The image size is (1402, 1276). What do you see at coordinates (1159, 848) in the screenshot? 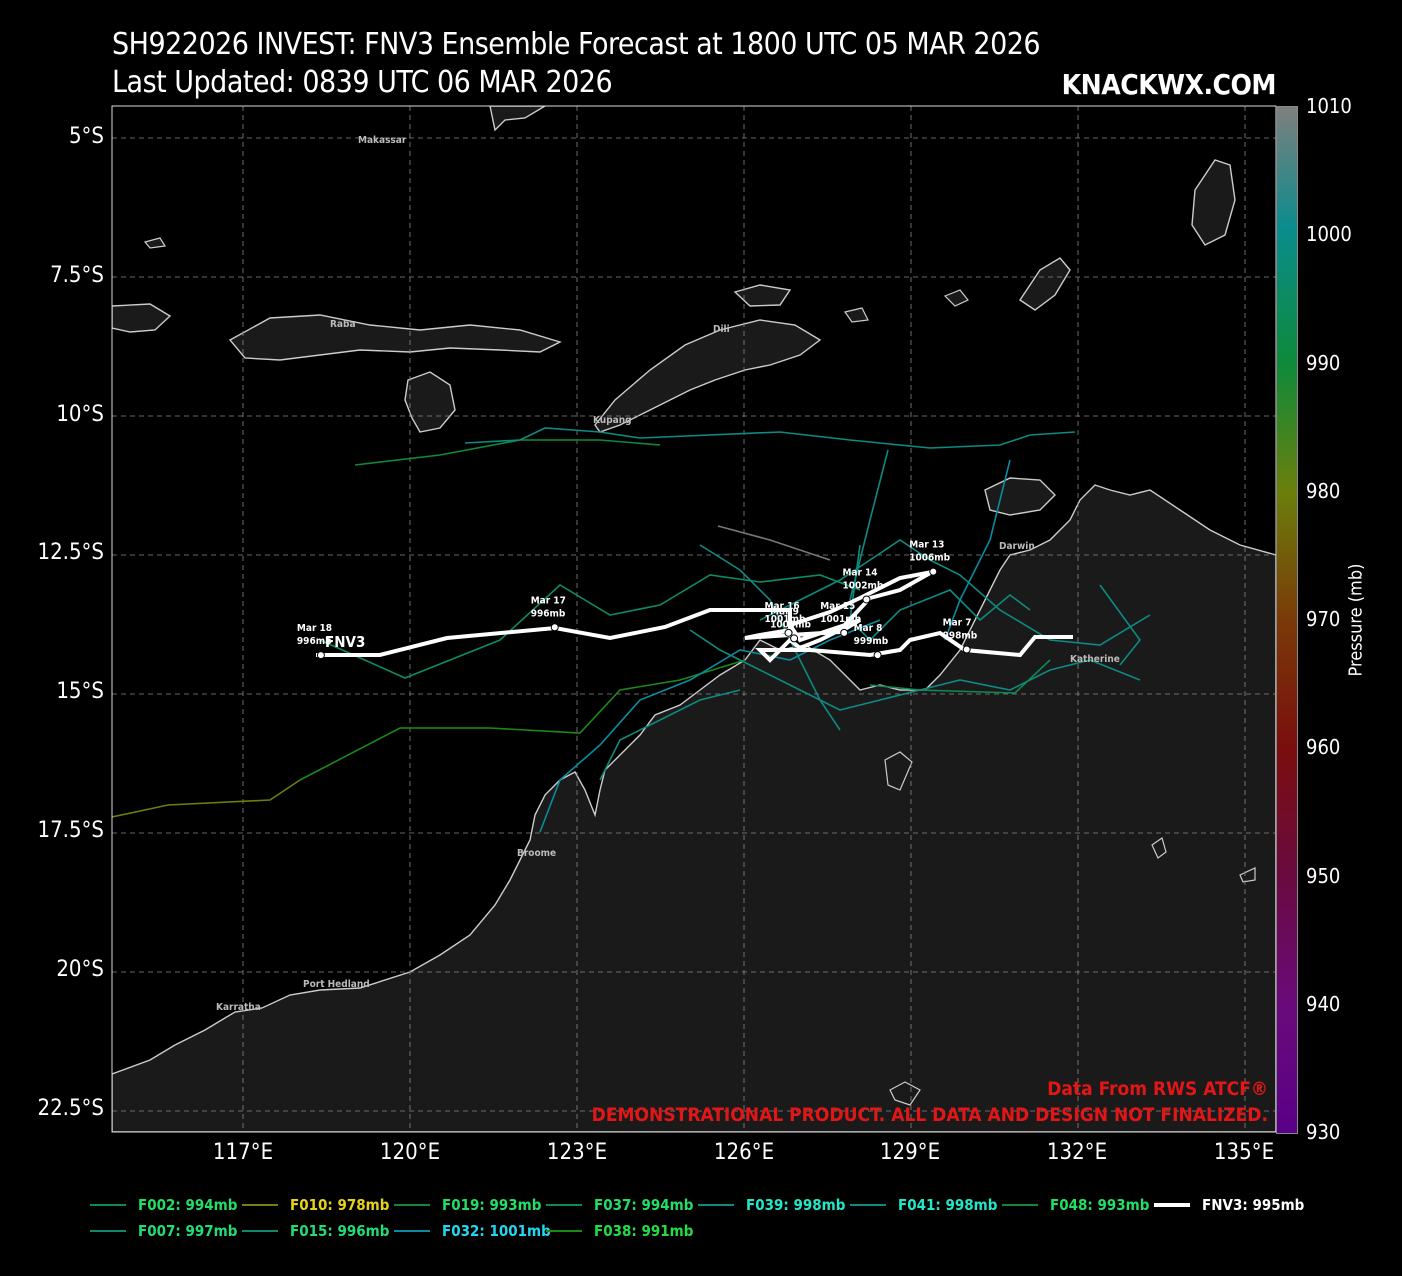
I see `groote-island` at bounding box center [1159, 848].